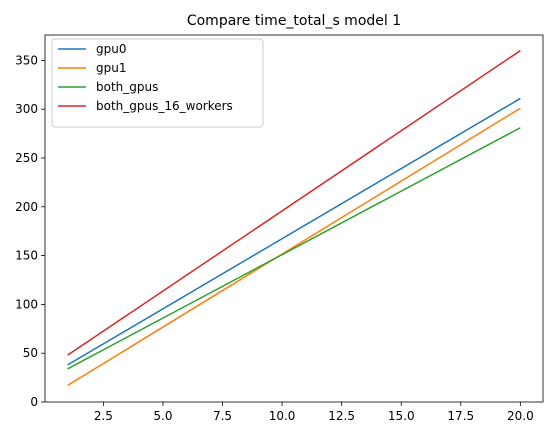 Image resolution: width=552 pixels, height=435 pixels. I want to click on x-tick-label: 10.0, so click(282, 416).